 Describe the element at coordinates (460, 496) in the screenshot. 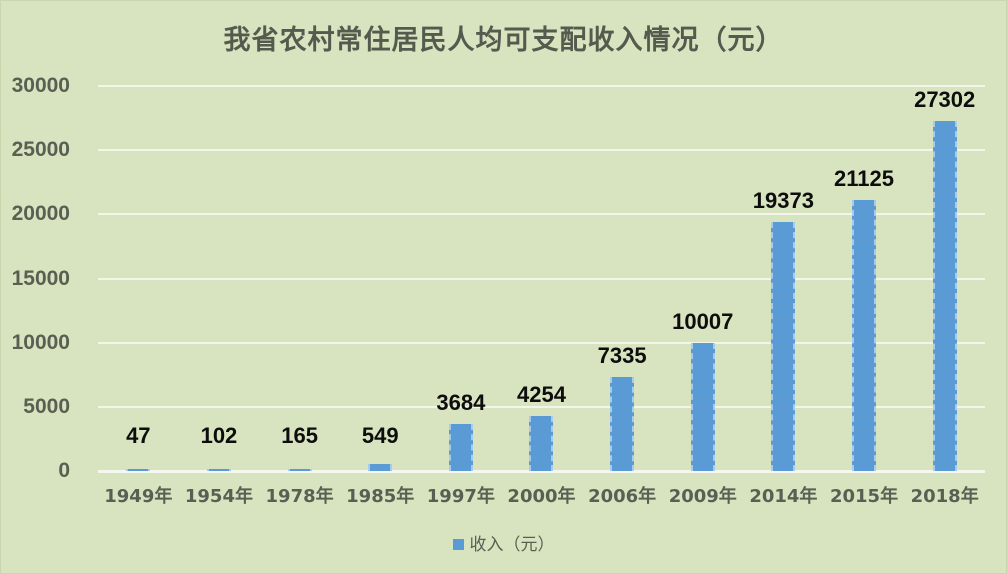

I see `x-tick-label: 1997年` at that location.